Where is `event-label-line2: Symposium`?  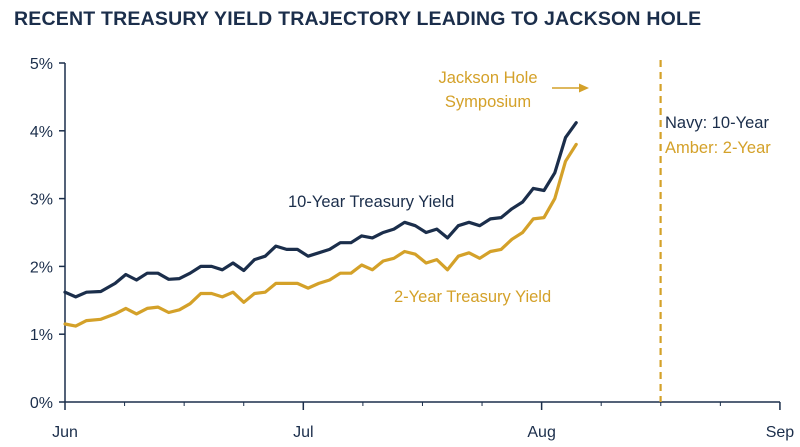 event-label-line2: Symposium is located at coordinates (488, 102).